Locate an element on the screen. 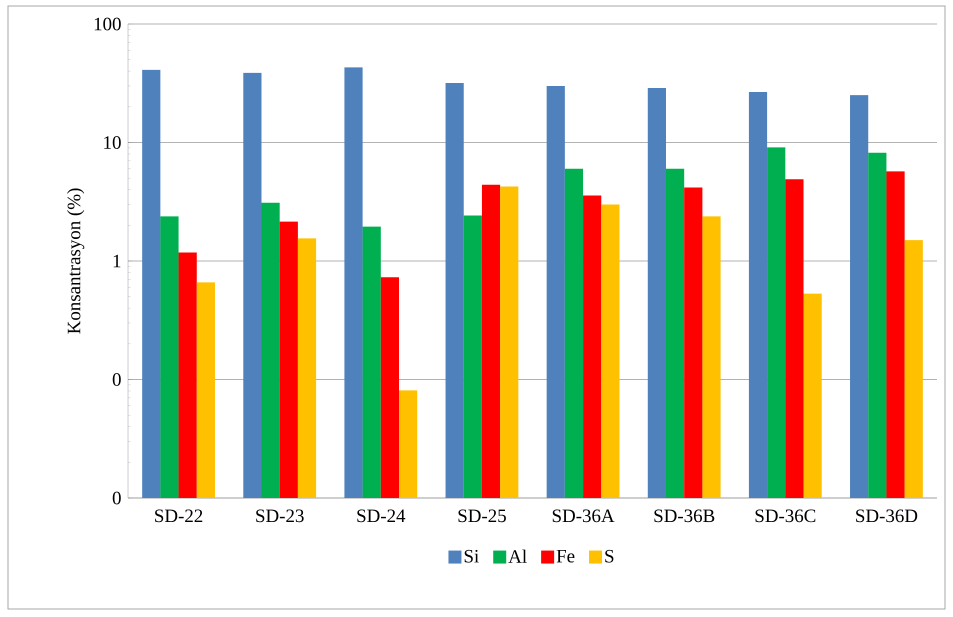  legend-label: S is located at coordinates (609, 556).